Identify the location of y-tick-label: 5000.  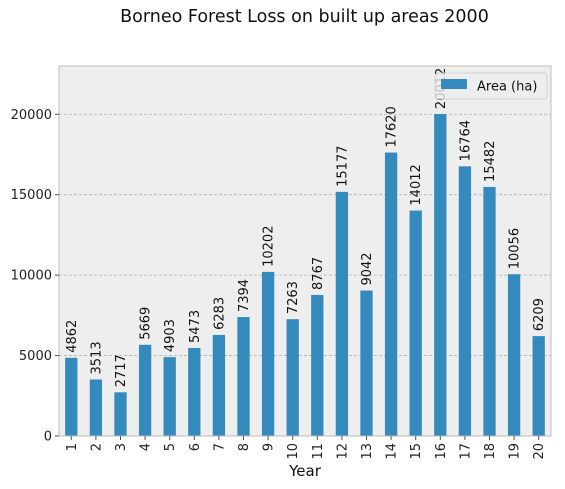
(35, 356).